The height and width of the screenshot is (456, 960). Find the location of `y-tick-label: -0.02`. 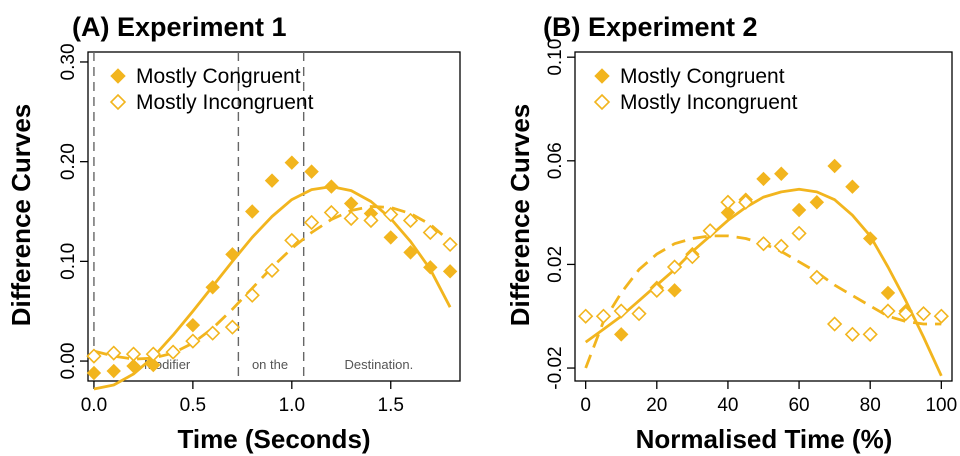

y-tick-label: -0.02 is located at coordinates (555, 367).